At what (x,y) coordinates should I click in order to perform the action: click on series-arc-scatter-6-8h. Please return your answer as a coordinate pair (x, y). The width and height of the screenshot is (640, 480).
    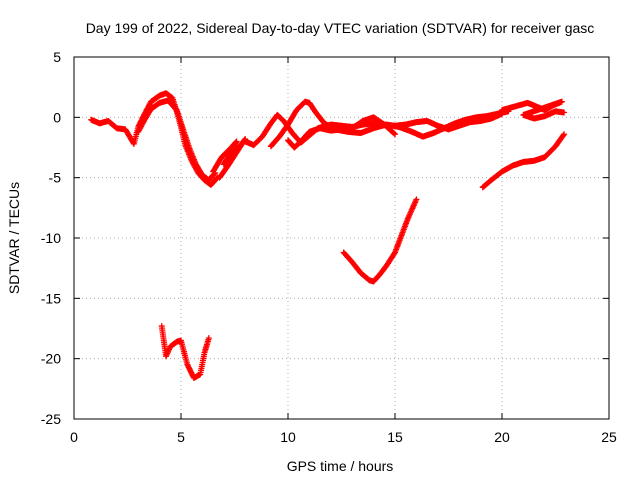
    Looking at the image, I should click on (229, 158).